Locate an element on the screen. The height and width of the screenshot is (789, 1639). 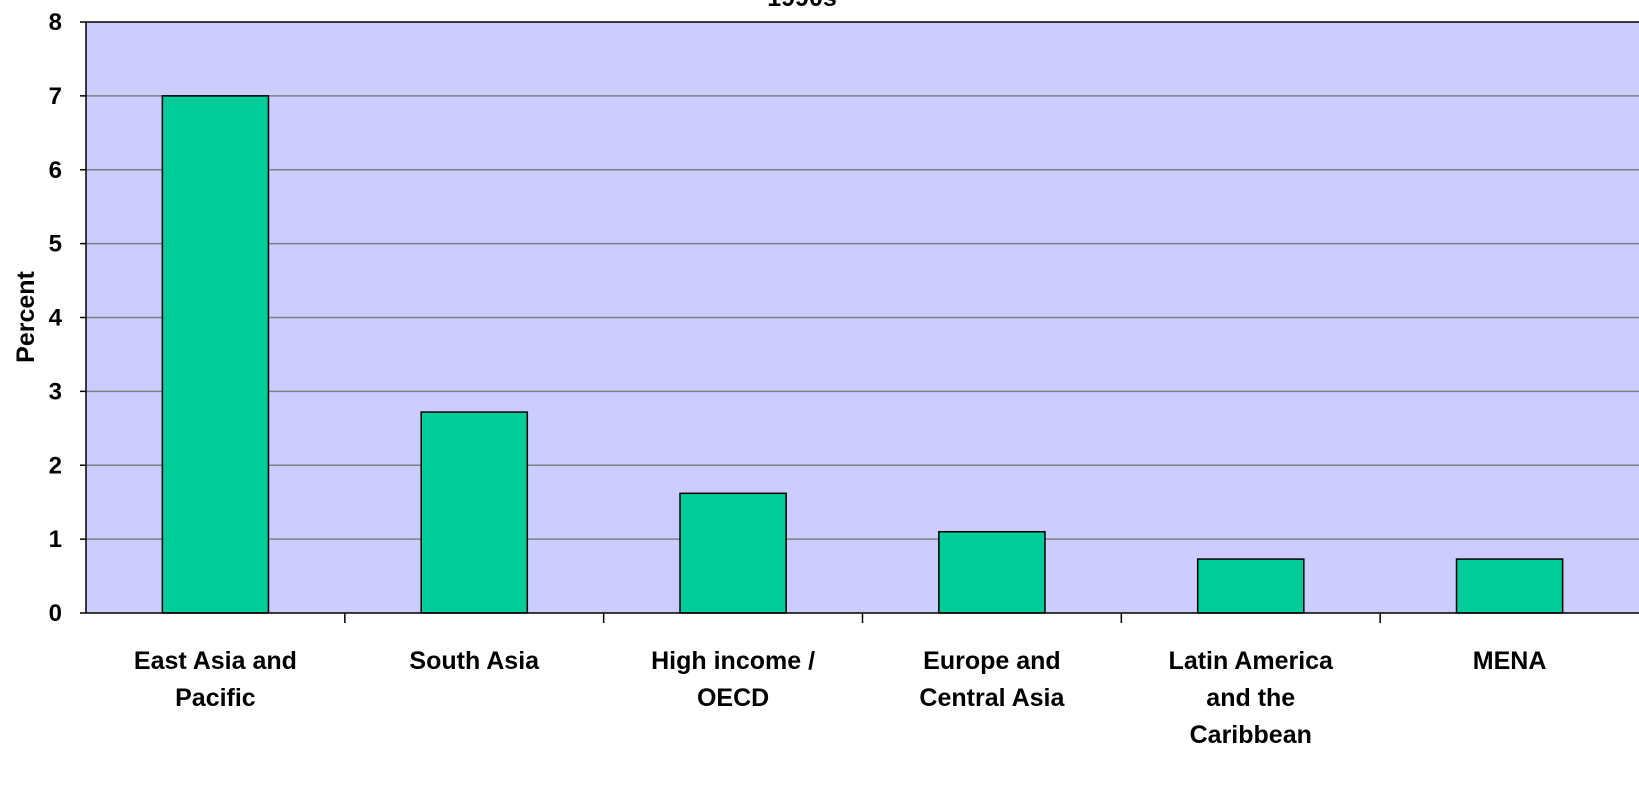
y-tick-labels: 0 1 2 3 4 5 6 7 8 is located at coordinates (56, 318).